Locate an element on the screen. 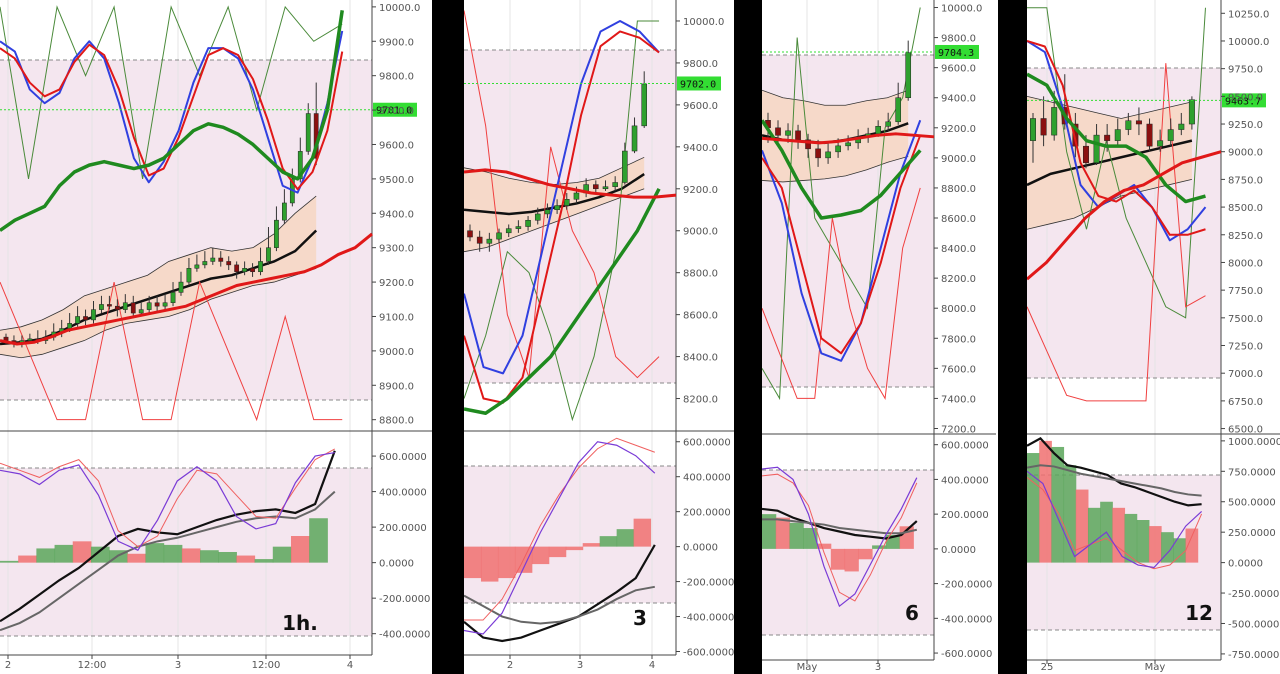  y-tick-label: 7200.0 is located at coordinates (958, 429).